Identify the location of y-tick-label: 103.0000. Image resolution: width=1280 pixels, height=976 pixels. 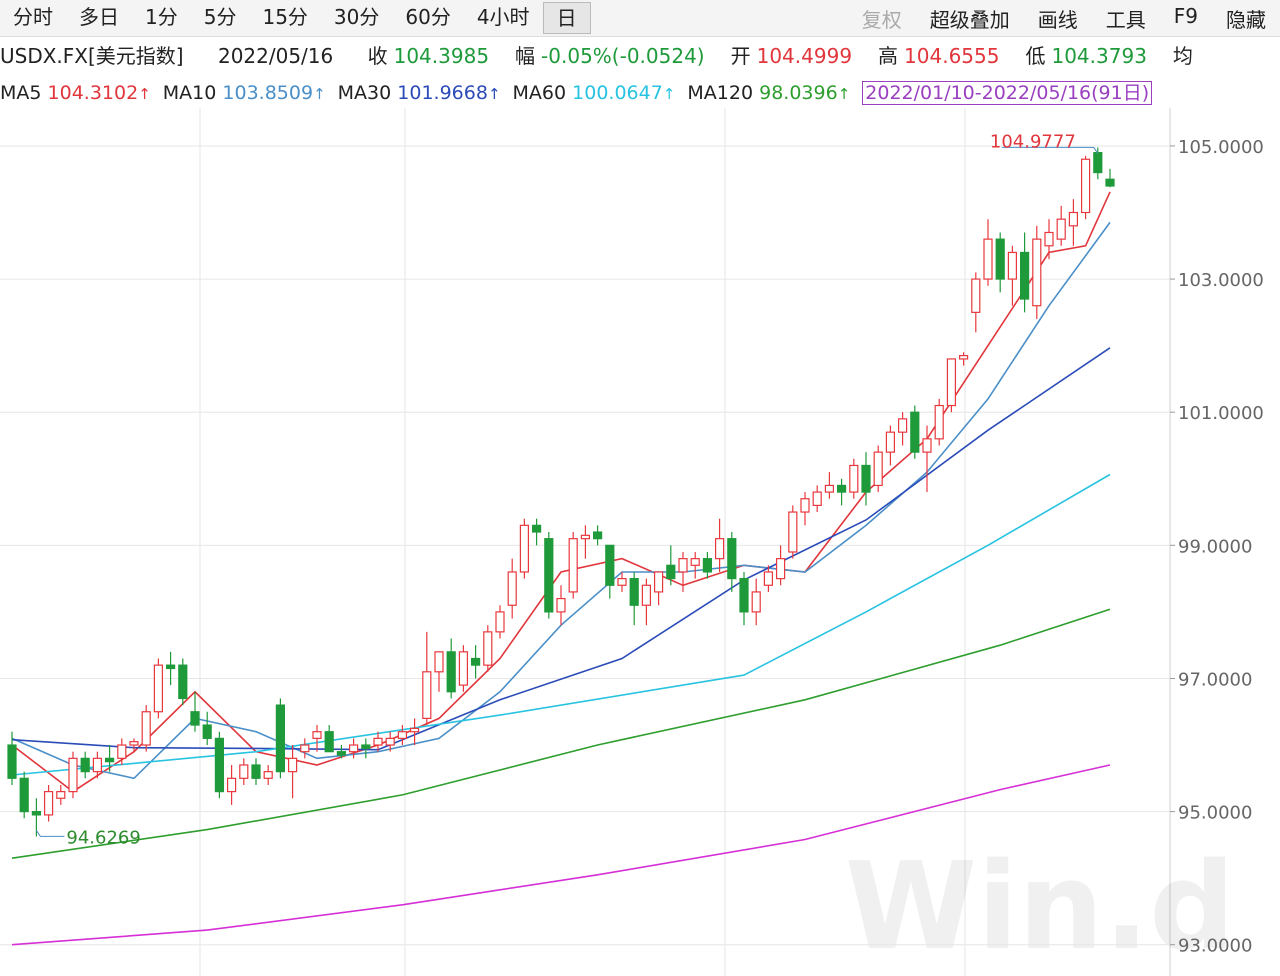
(1221, 280).